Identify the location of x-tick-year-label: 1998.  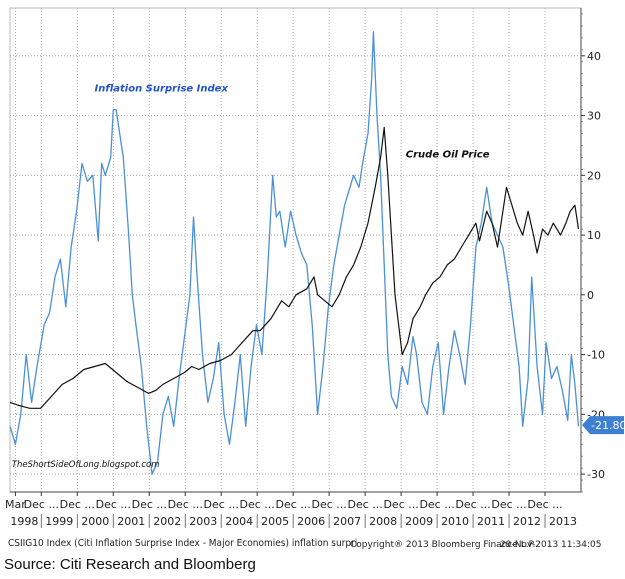
(24, 521).